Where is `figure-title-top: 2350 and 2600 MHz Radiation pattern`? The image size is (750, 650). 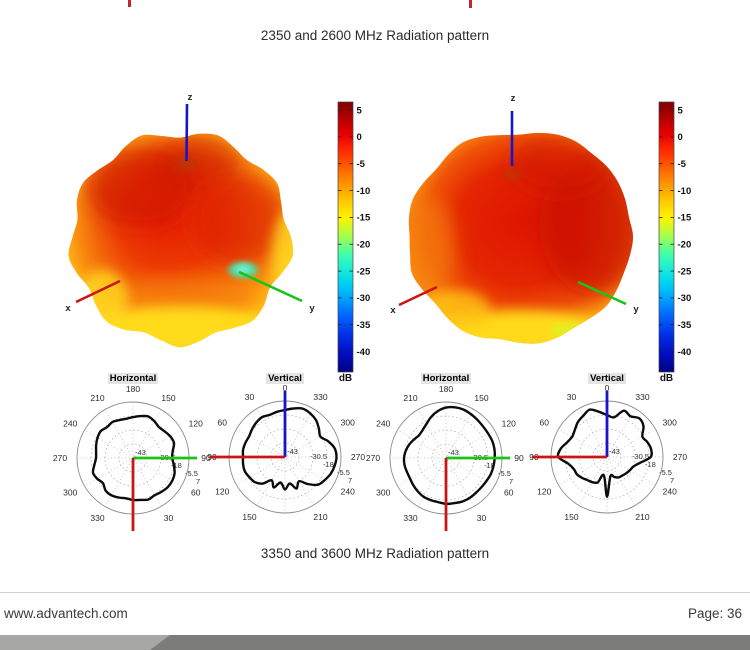
figure-title-top: 2350 and 2600 MHz Radiation pattern is located at coordinates (375, 35).